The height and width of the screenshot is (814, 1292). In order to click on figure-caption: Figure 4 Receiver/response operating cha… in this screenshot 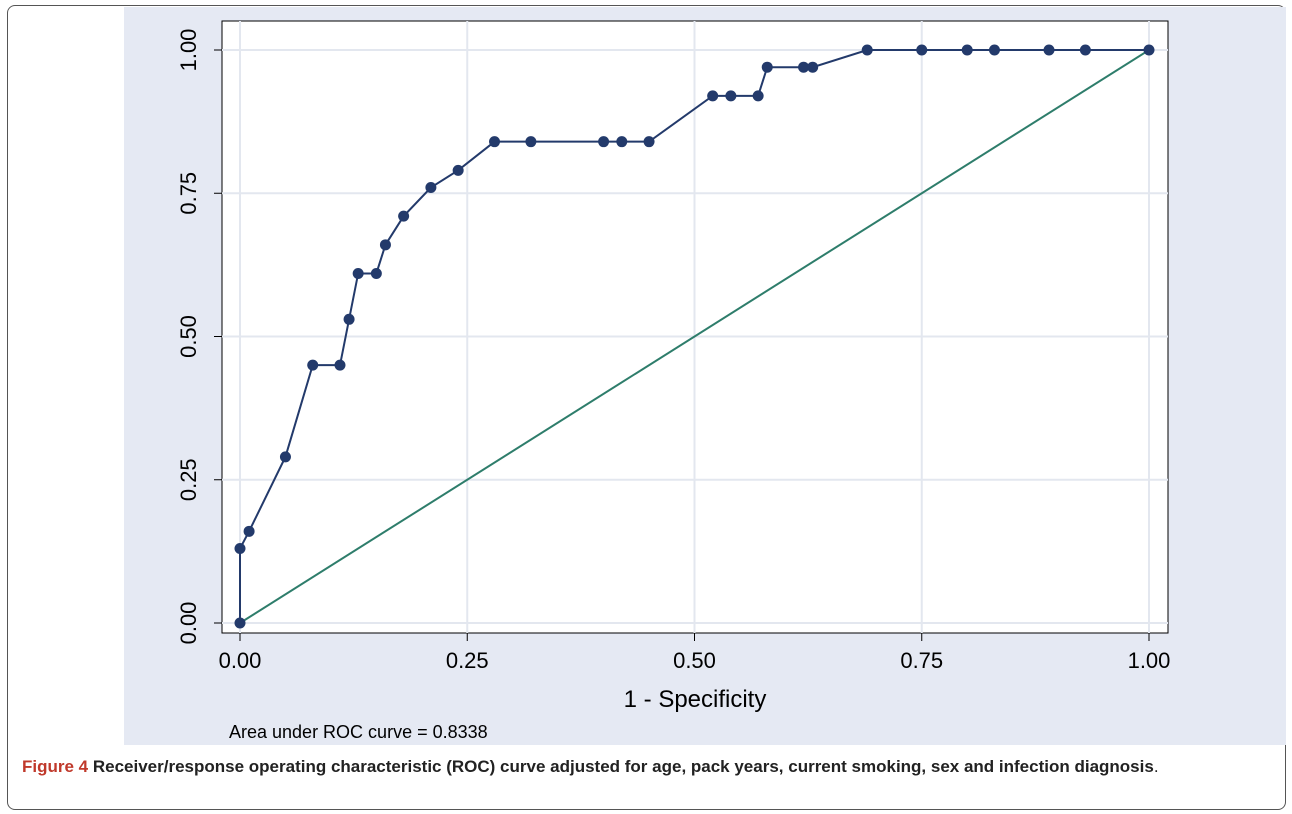, I will do `click(651, 767)`.